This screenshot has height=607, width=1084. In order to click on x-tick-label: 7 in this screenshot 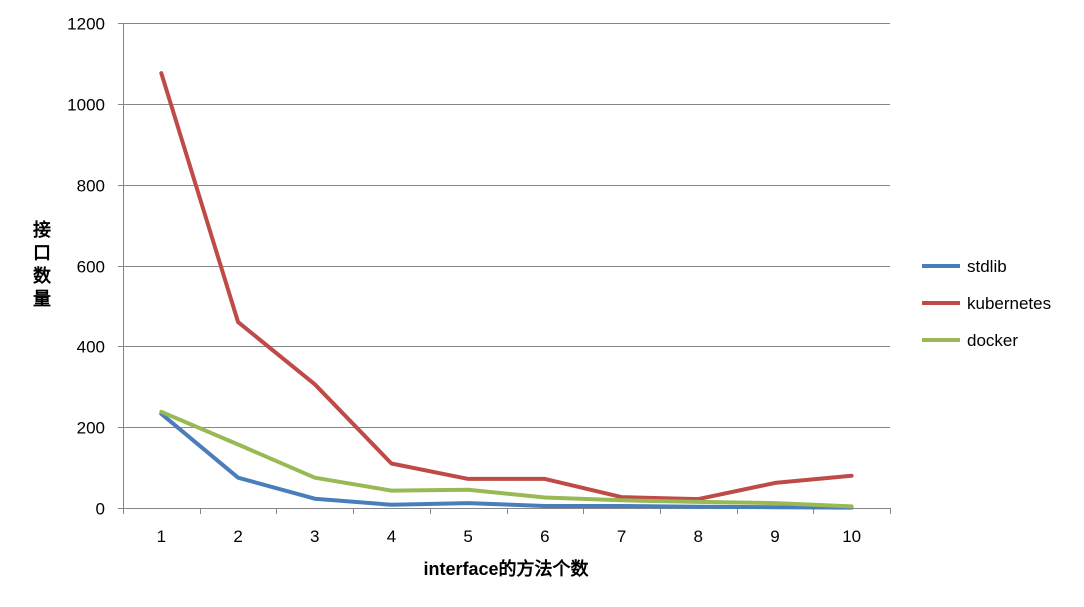, I will do `click(621, 536)`.